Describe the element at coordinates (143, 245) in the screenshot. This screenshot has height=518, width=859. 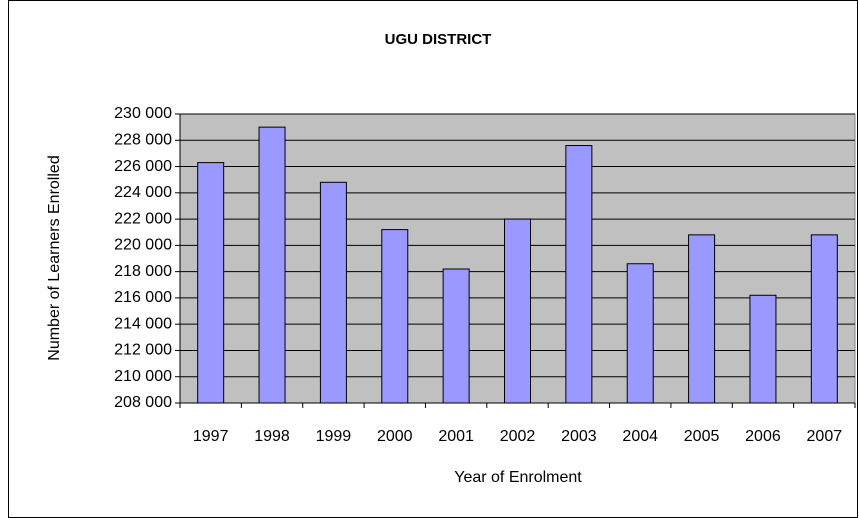
I see `y-tick-label: 220 000` at that location.